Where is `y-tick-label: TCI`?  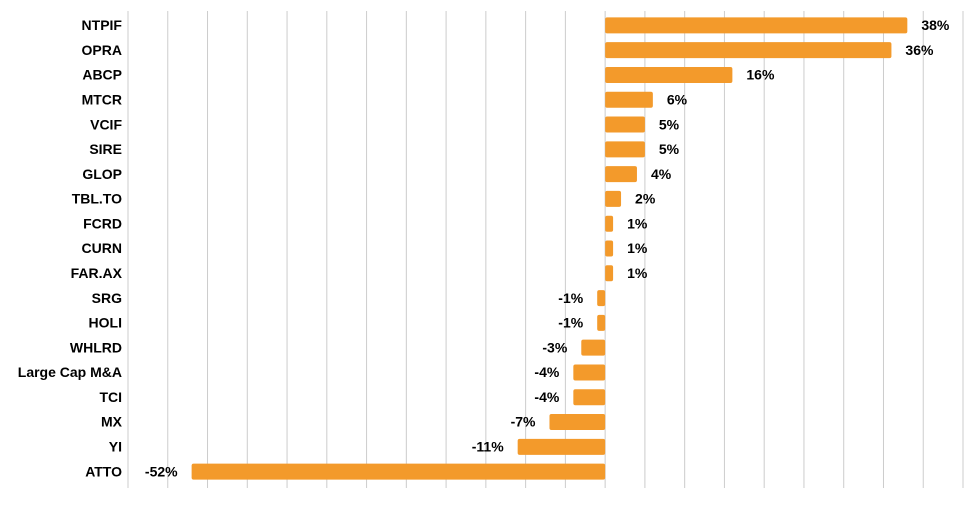 y-tick-label: TCI is located at coordinates (110, 397).